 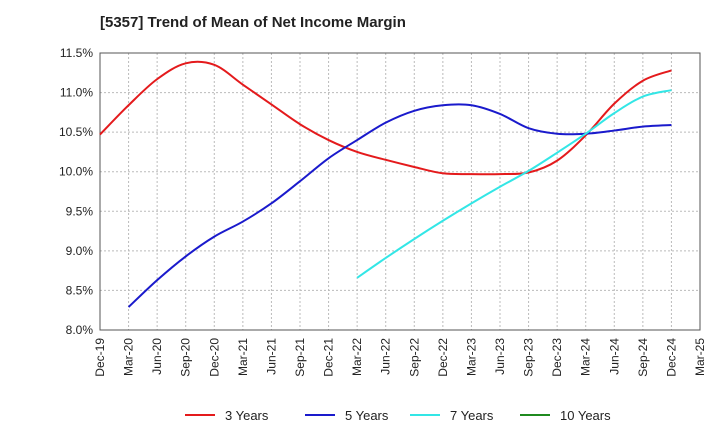 What do you see at coordinates (472, 415) in the screenshot?
I see `legend-label-7-years: 7 Years` at bounding box center [472, 415].